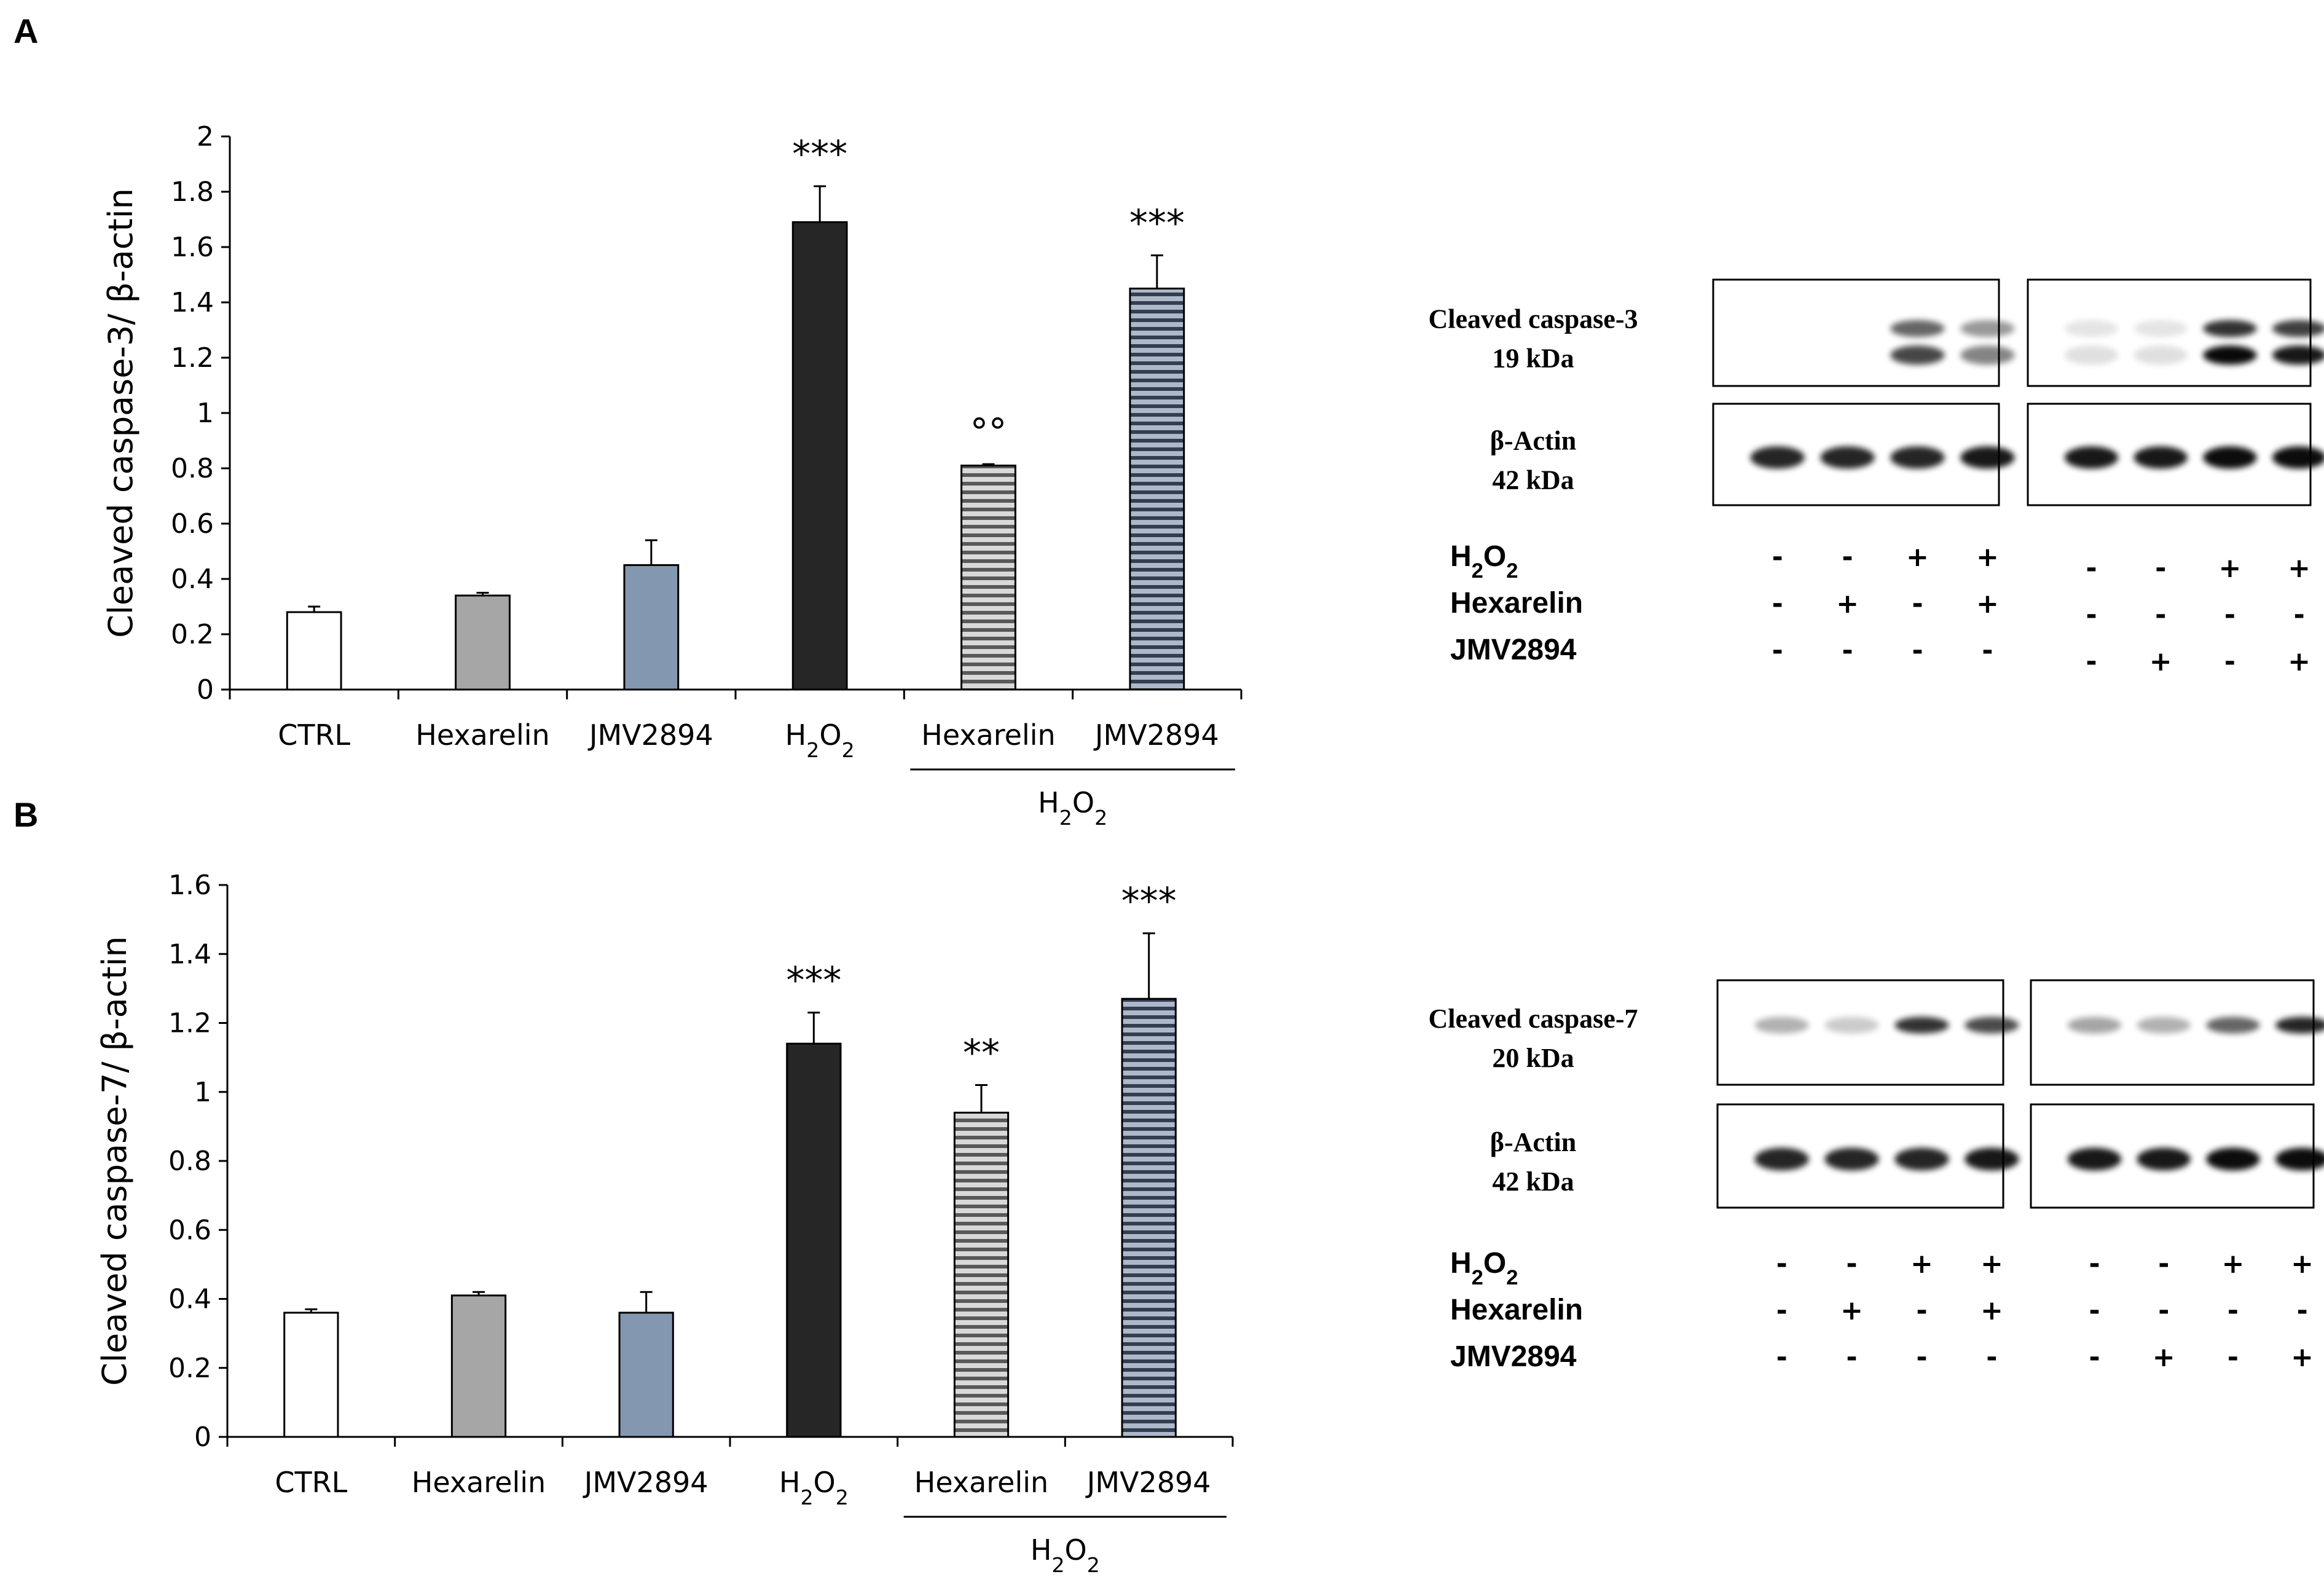 The image size is (2324, 1585). What do you see at coordinates (1516, 1310) in the screenshot?
I see `treatment-row-label: Hexarelin` at bounding box center [1516, 1310].